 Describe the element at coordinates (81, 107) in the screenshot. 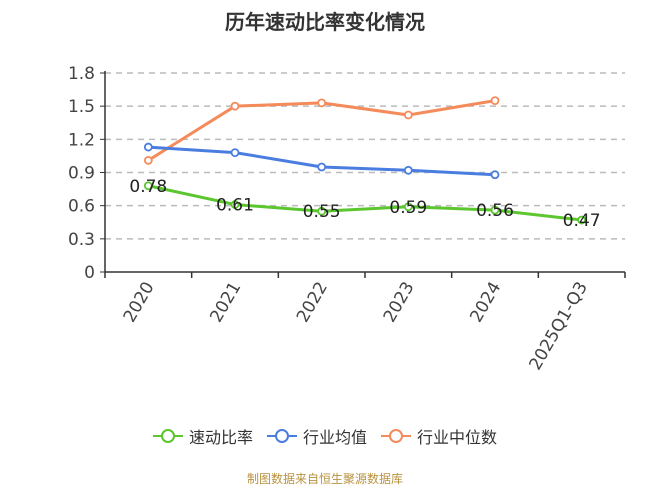

I see `y-tick-label: 1.5` at that location.